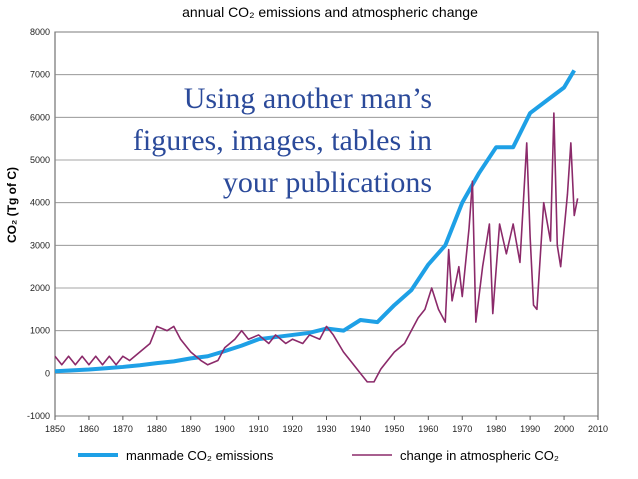 The width and height of the screenshot is (638, 479). What do you see at coordinates (293, 429) in the screenshot?
I see `x-tick-label: 1920` at bounding box center [293, 429].